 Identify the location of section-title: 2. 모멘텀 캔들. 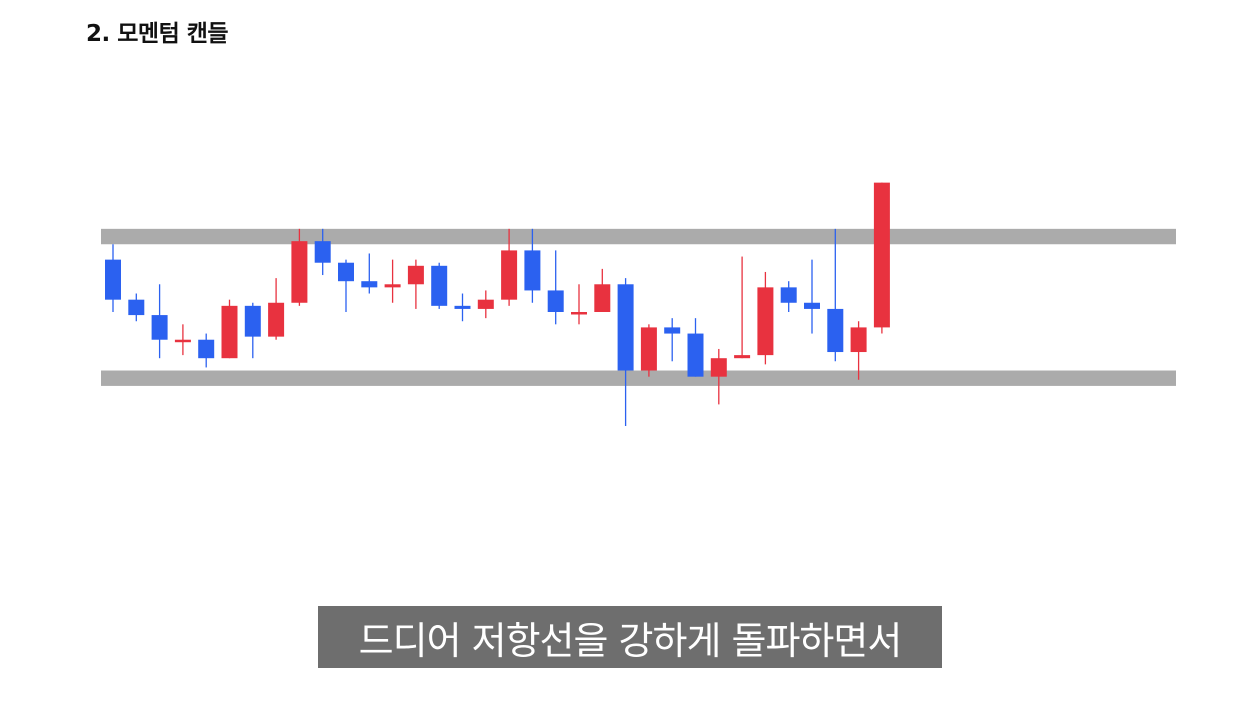
(157, 34).